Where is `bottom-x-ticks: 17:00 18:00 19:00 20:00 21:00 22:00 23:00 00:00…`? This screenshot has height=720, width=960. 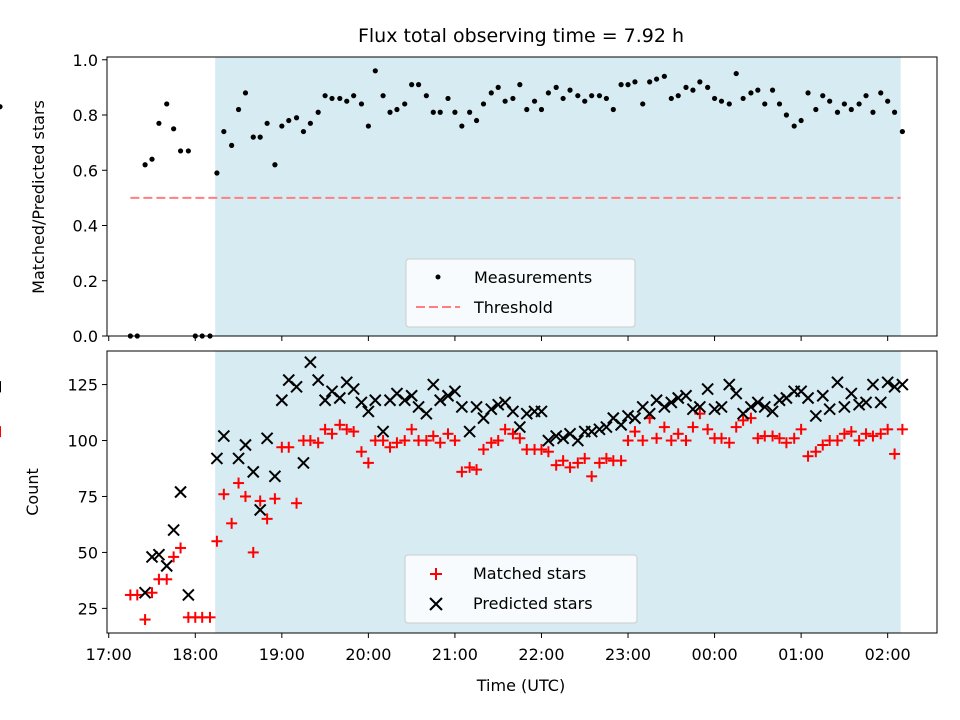
bottom-x-ticks: 17:00 18:00 19:00 20:00 21:00 22:00 23:00 00:00… is located at coordinates (498, 648).